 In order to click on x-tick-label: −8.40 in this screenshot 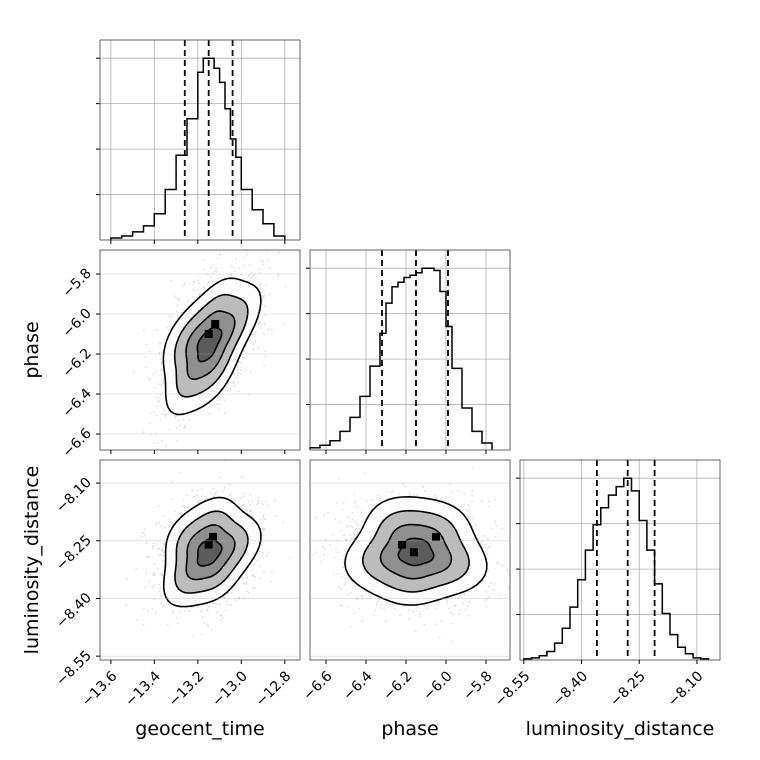, I will do `click(570, 689)`.